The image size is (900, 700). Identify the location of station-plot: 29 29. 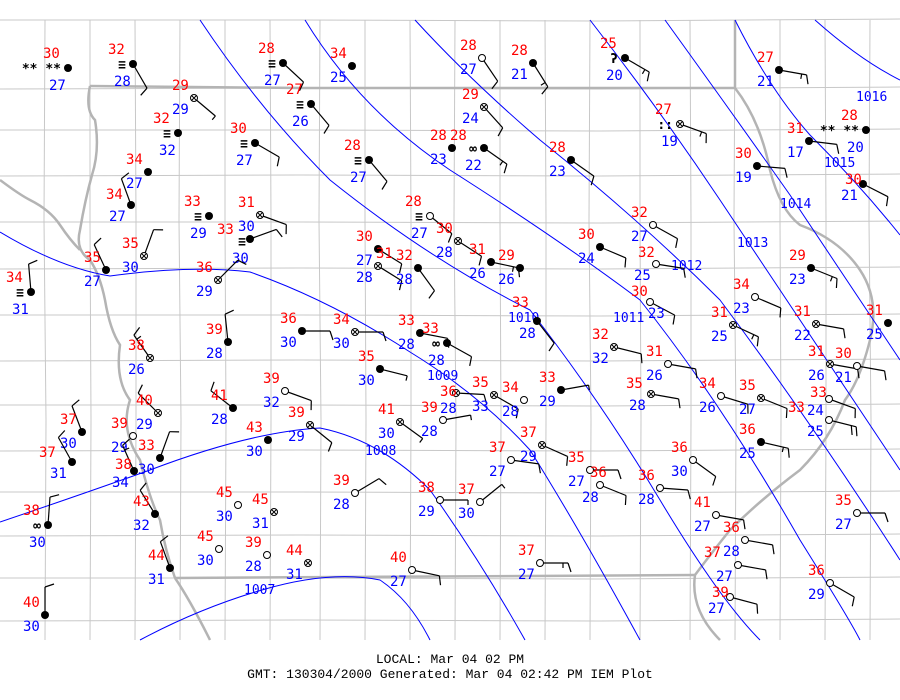
(194, 99).